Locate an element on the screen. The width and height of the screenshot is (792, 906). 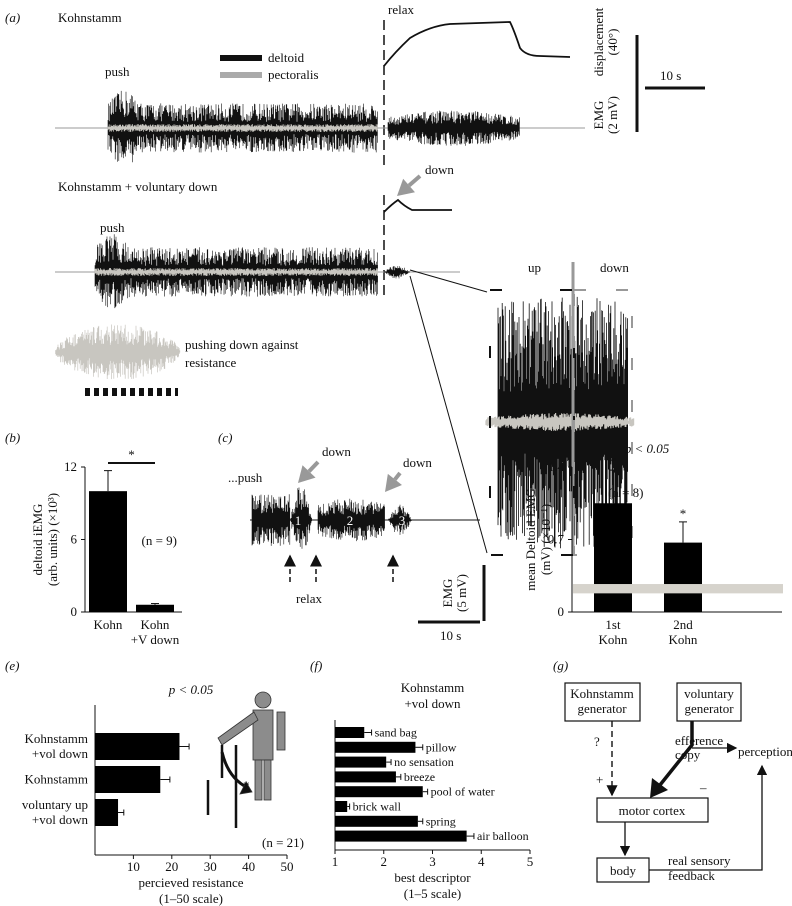
panel-label: (c) is located at coordinates (225, 437).